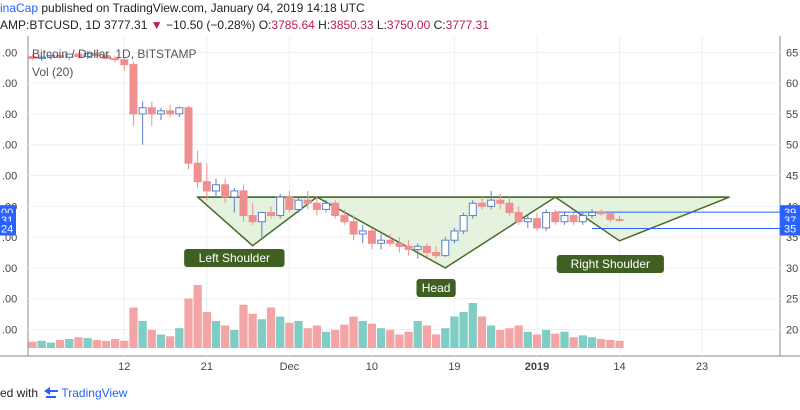 The height and width of the screenshot is (410, 800). What do you see at coordinates (792, 146) in the screenshot?
I see `right-axis-tick-label: 50` at bounding box center [792, 146].